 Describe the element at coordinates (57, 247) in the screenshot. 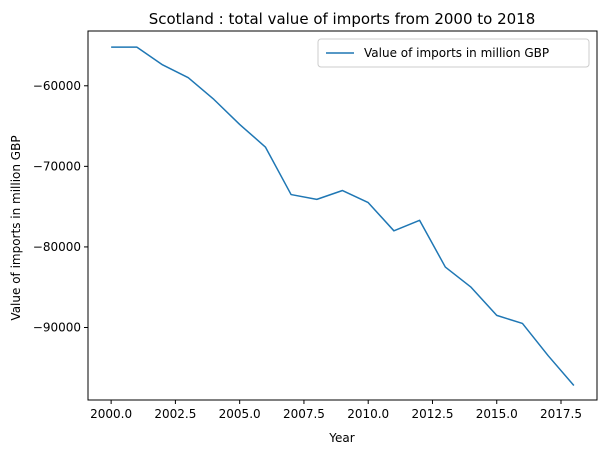

I see `y-tick-label: −80000` at that location.